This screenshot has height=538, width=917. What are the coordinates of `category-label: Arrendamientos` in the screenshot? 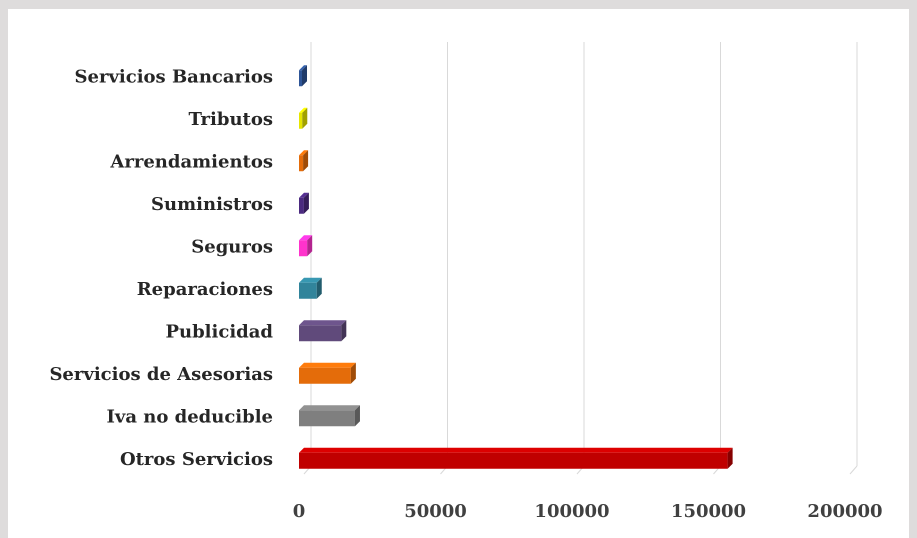 It's located at (191, 161).